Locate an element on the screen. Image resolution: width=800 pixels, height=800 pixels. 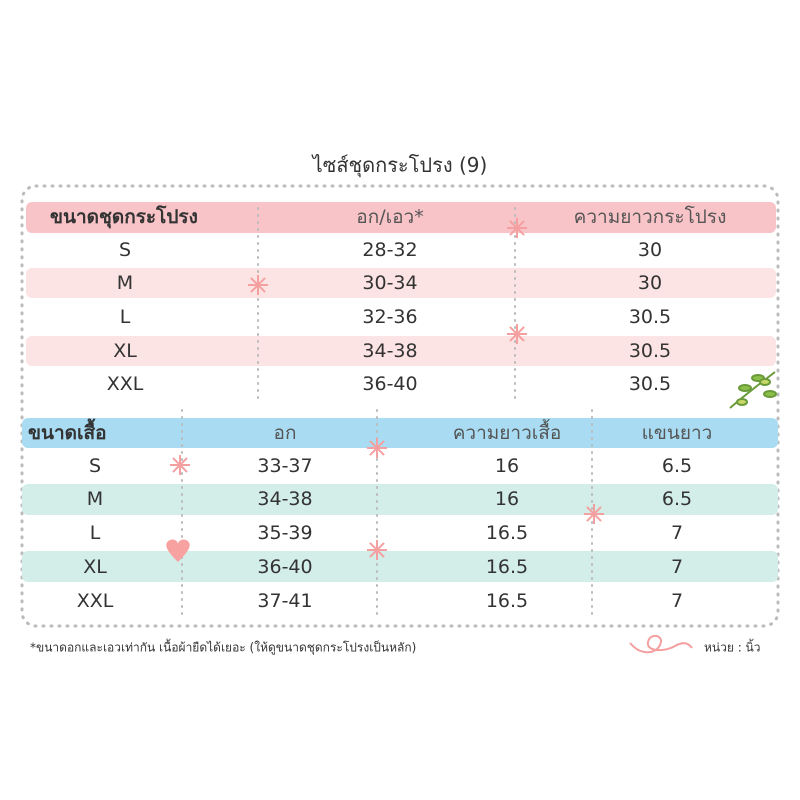
shirt-header-band is located at coordinates (400, 433).